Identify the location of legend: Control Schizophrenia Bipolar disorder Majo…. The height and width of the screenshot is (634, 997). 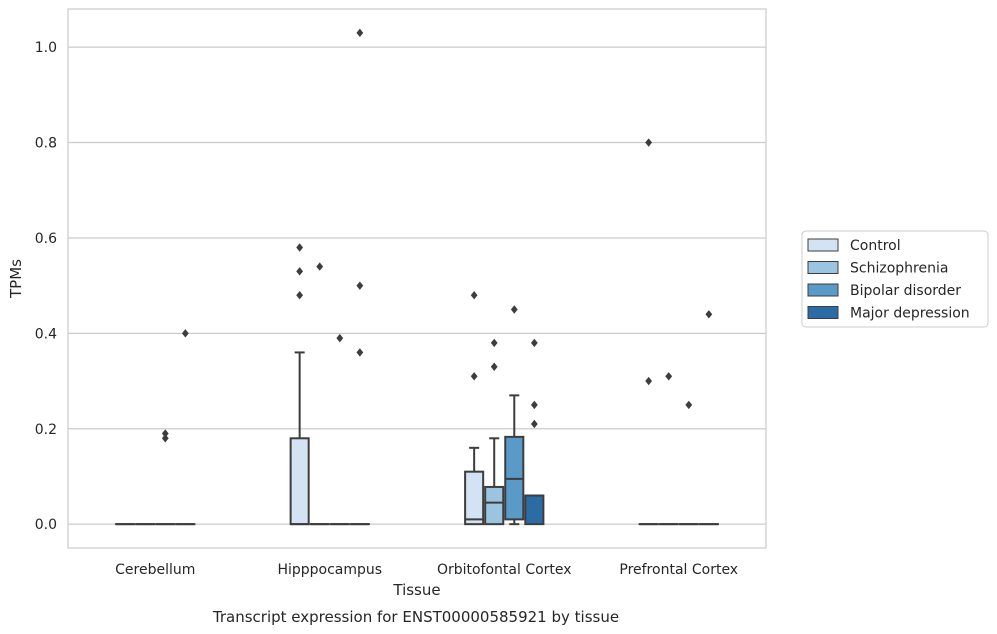
(895, 279).